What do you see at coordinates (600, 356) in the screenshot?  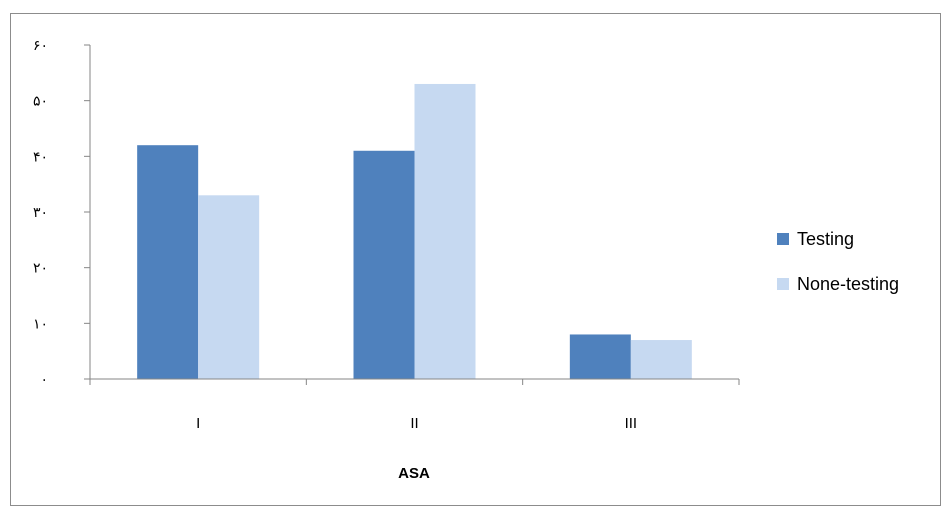 I see `bar-testing-III` at bounding box center [600, 356].